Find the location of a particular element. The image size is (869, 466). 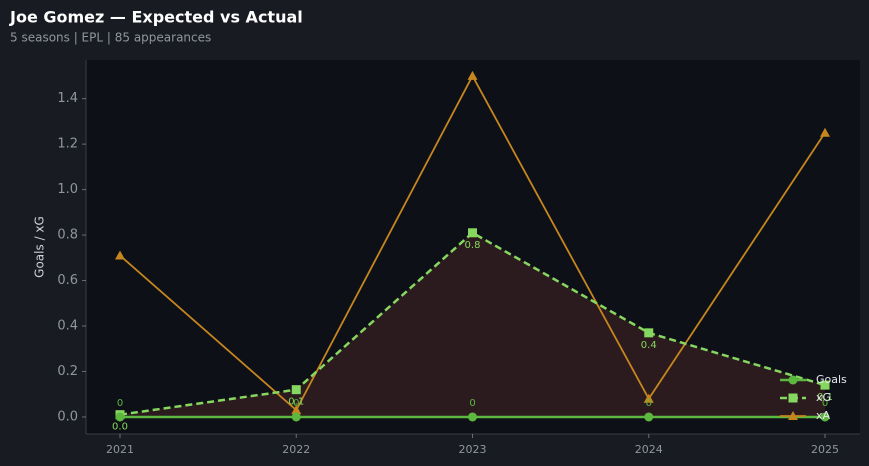

y-tick-label: 0.8 is located at coordinates (67, 235).